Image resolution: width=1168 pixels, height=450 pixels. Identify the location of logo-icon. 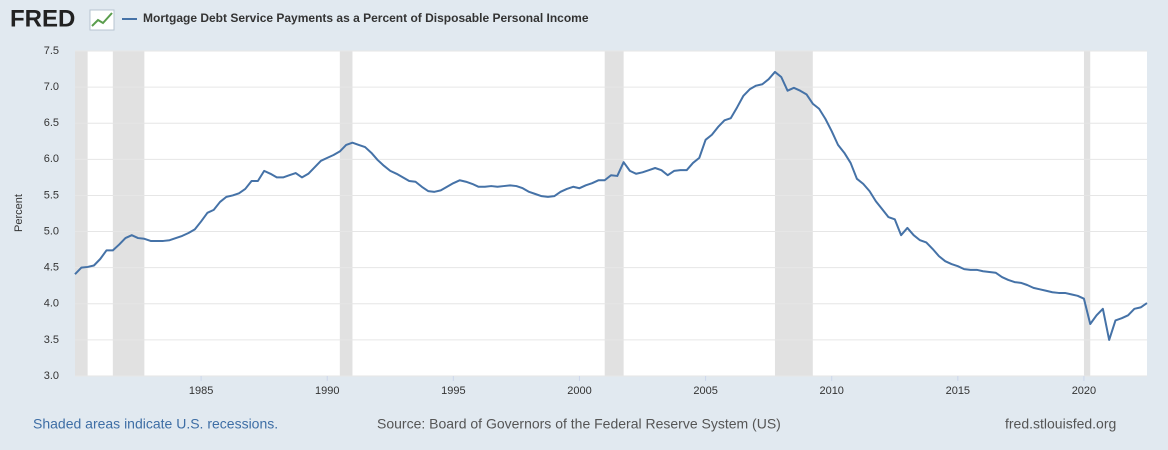
(102, 20).